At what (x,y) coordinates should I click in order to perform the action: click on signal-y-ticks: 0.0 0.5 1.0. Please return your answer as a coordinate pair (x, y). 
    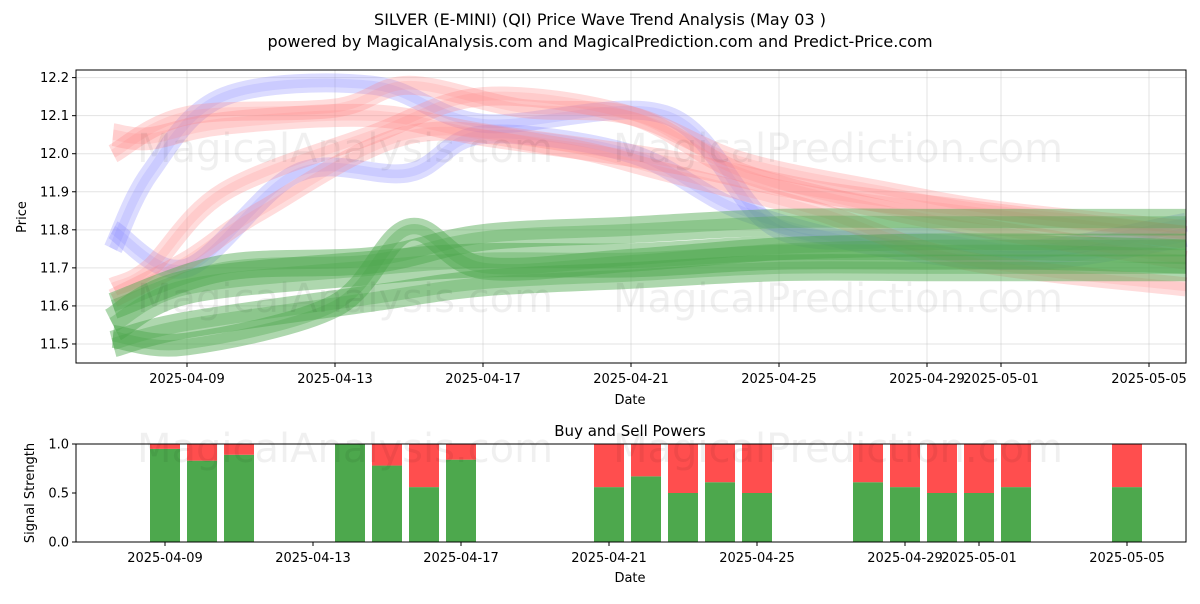
    Looking at the image, I should click on (62, 494).